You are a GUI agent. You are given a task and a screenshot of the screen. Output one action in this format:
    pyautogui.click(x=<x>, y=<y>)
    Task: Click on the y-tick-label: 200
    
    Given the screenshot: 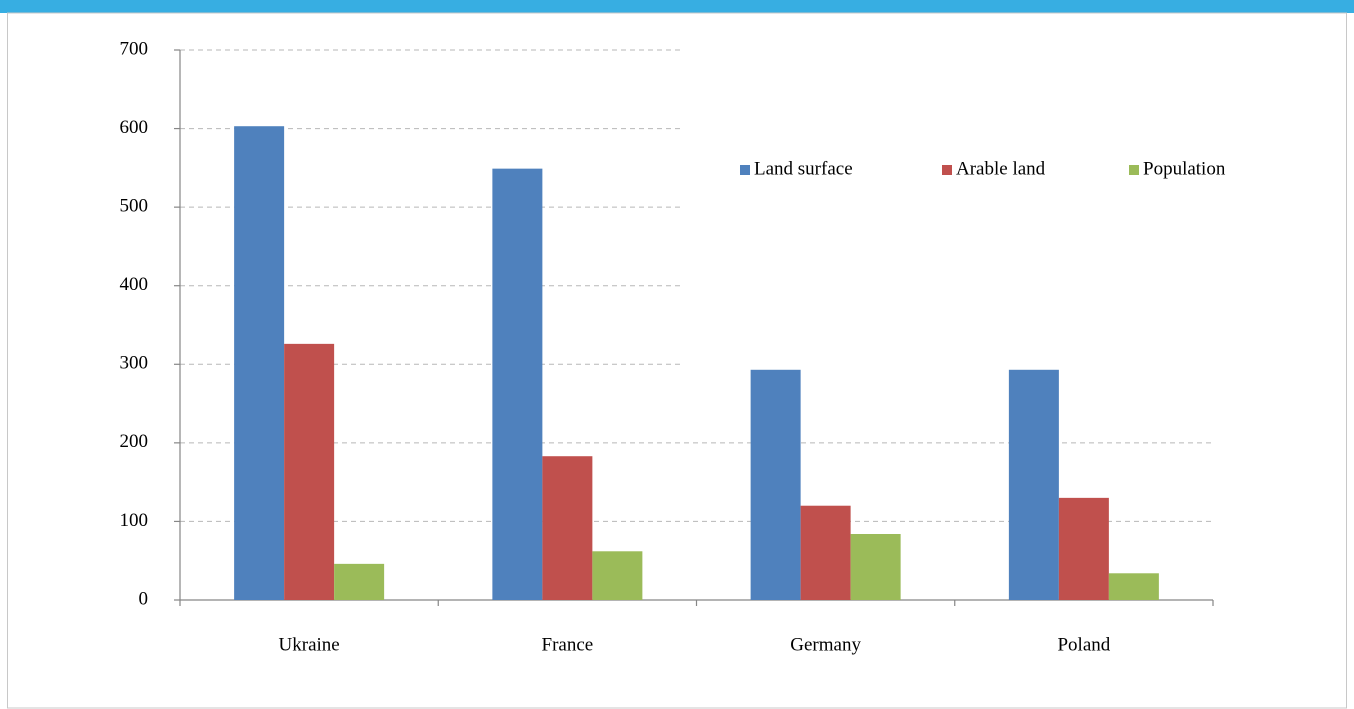 What is the action you would take?
    pyautogui.click(x=134, y=441)
    